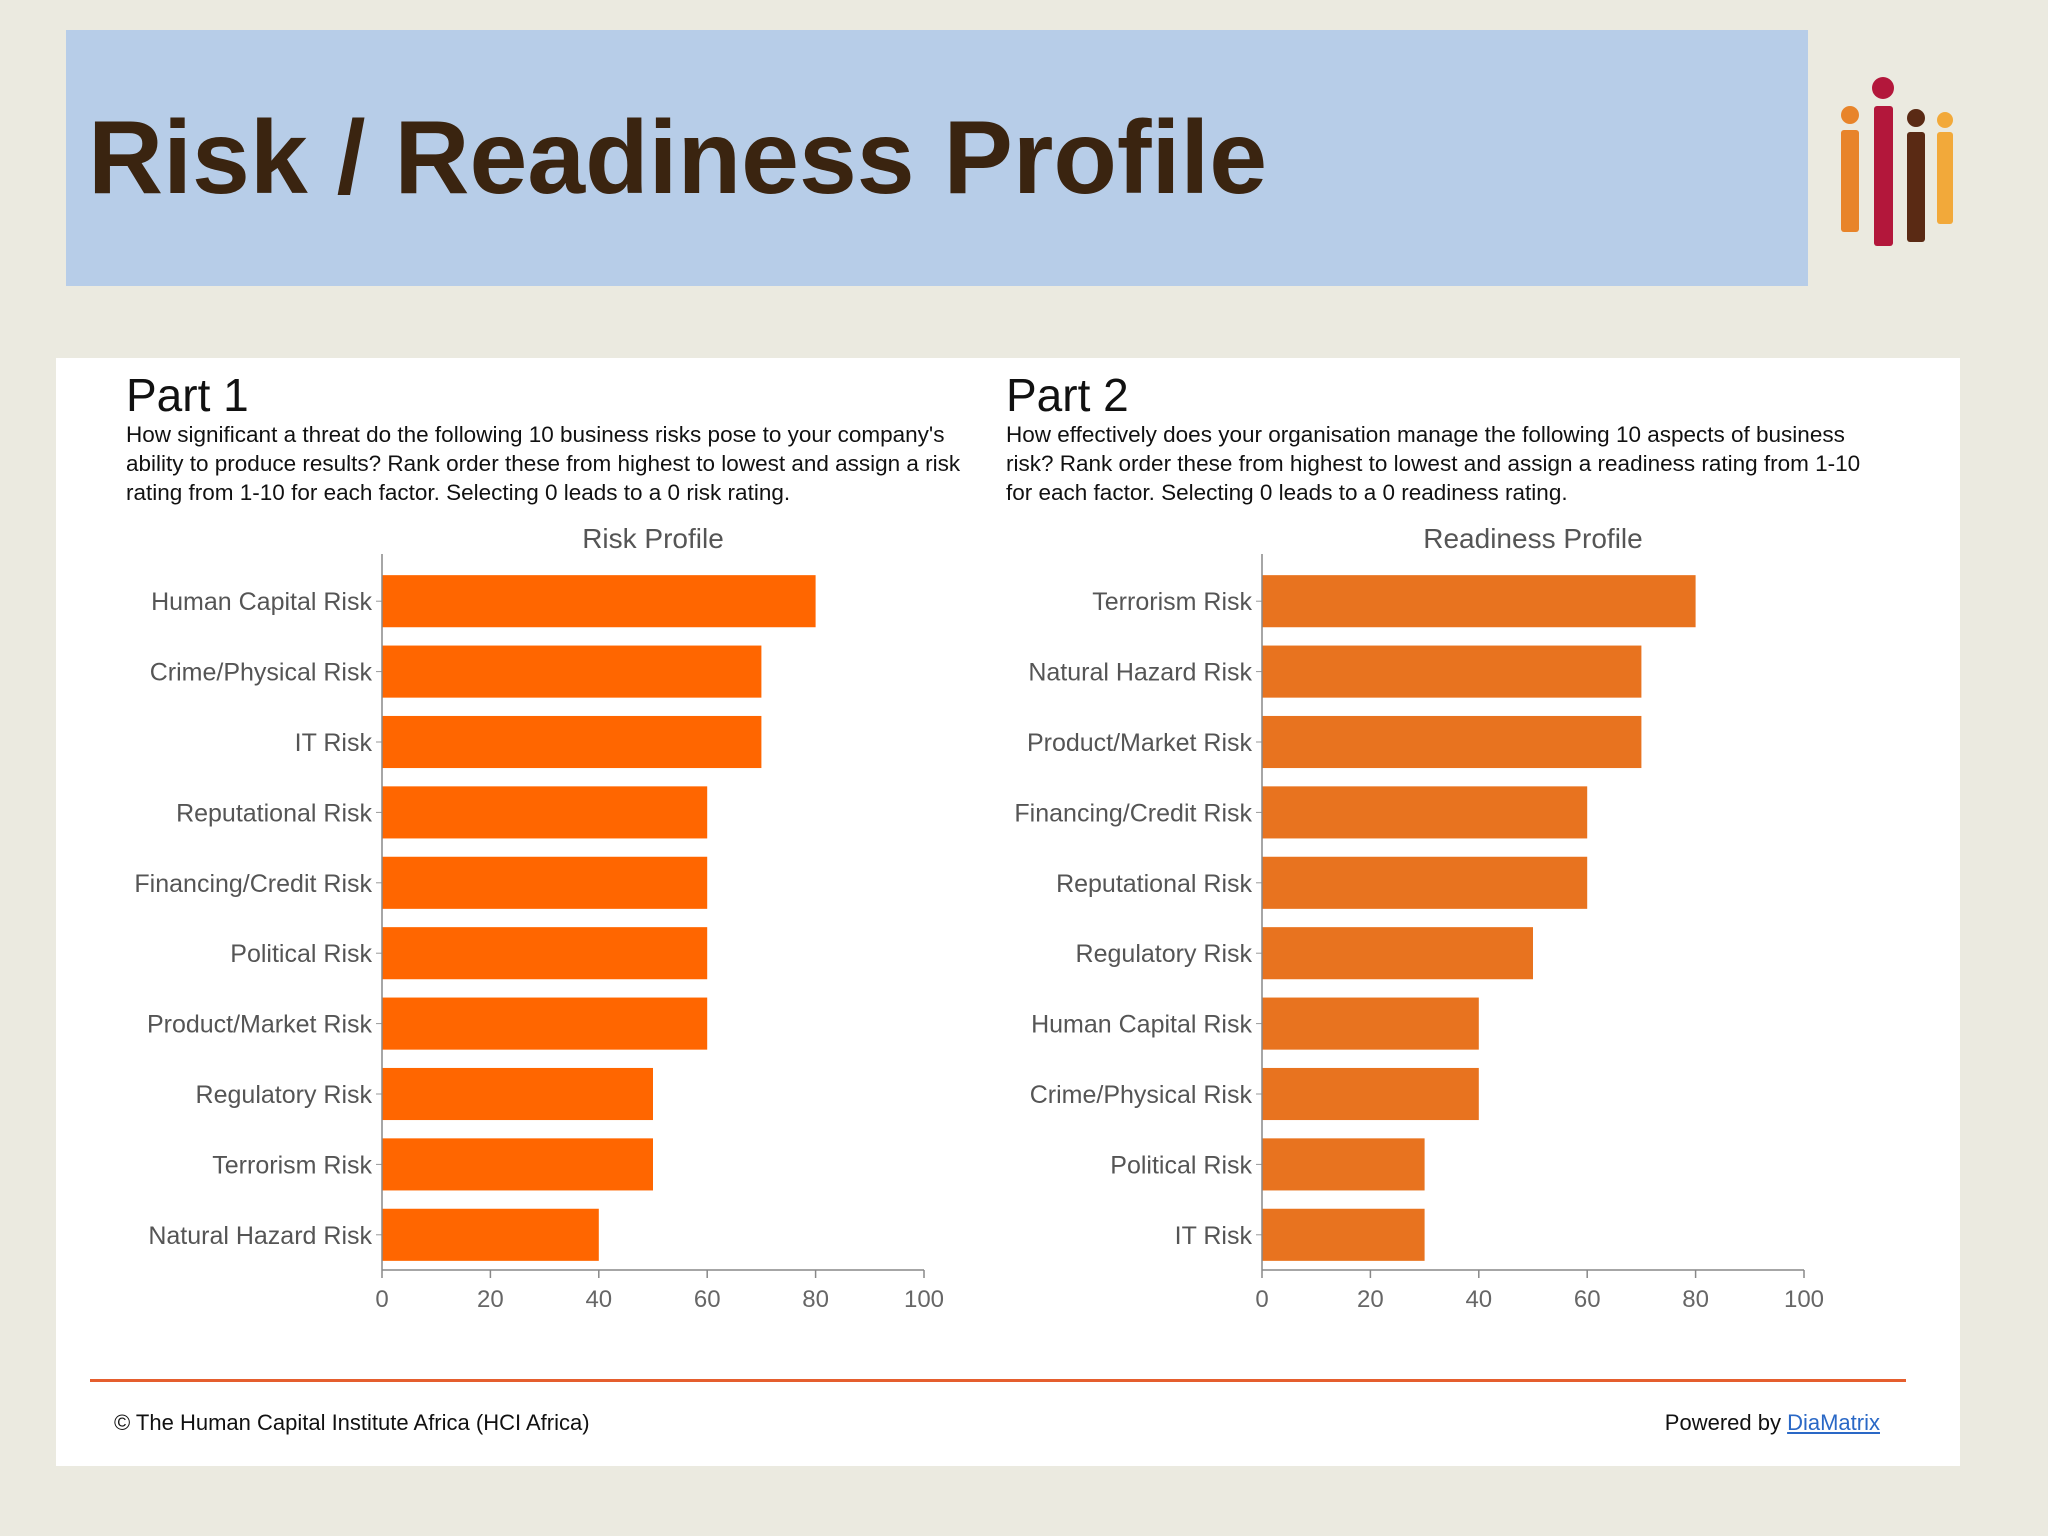  What do you see at coordinates (924, 1299) in the screenshot?
I see `risk-x-tick-label: 100` at bounding box center [924, 1299].